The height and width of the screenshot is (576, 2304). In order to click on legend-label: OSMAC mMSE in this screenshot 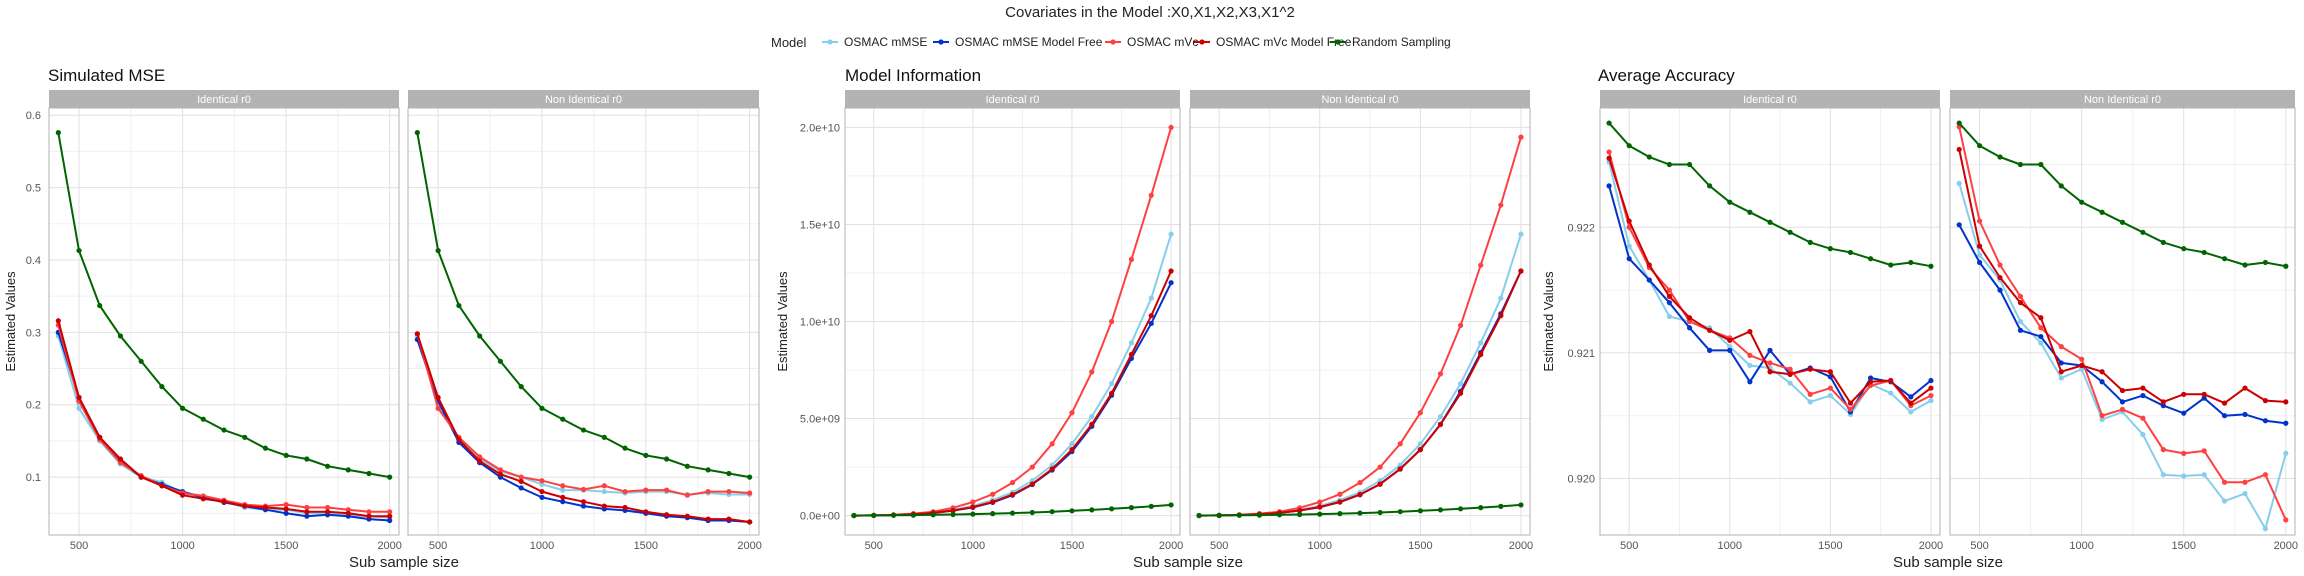, I will do `click(885, 42)`.